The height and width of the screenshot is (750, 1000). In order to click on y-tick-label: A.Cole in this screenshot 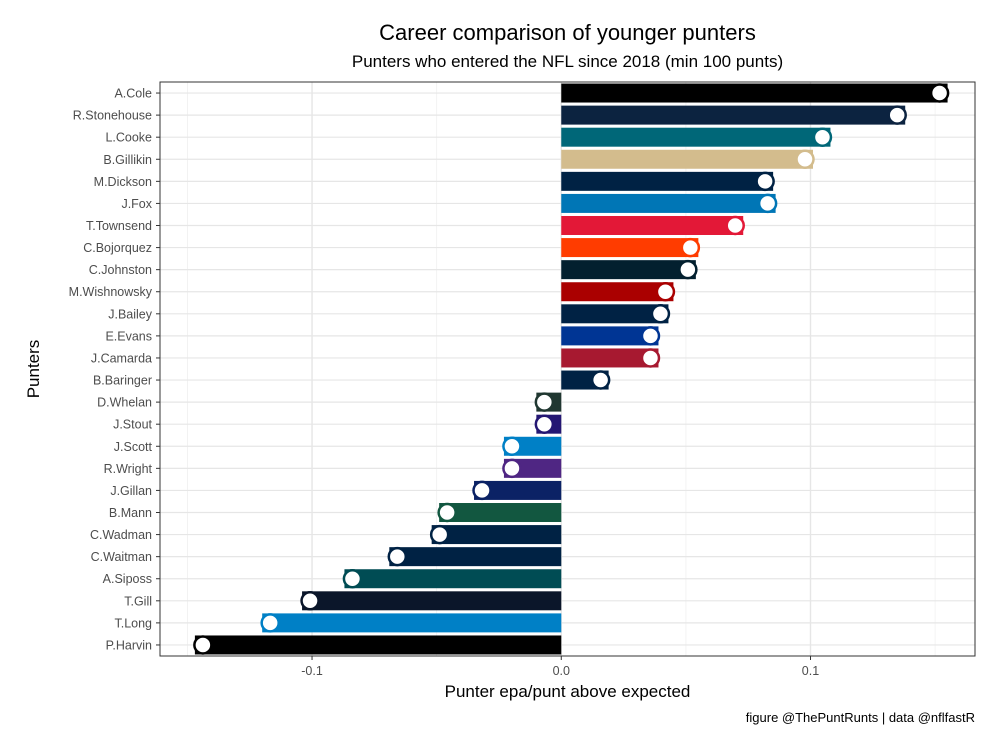, I will do `click(133, 94)`.